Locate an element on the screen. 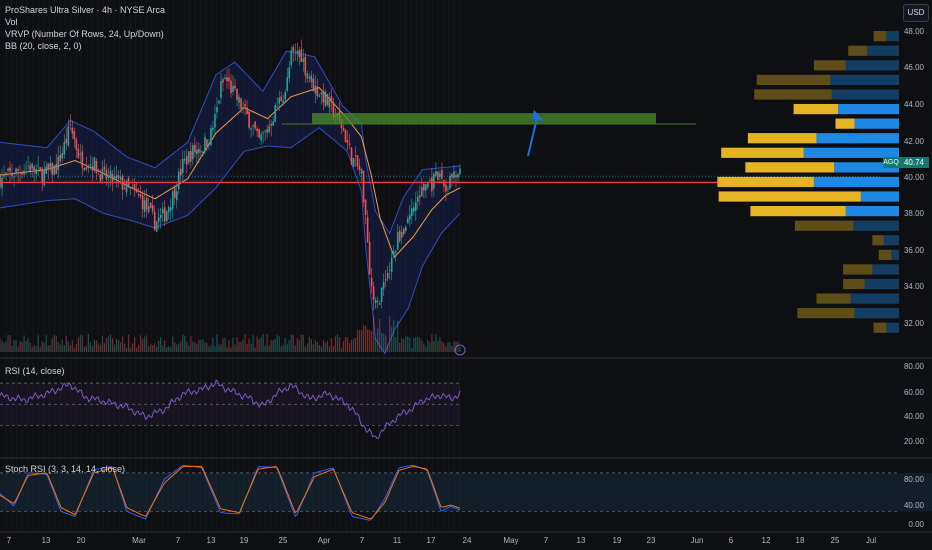  rsi-legend: RSI (14, close) is located at coordinates (35, 371).